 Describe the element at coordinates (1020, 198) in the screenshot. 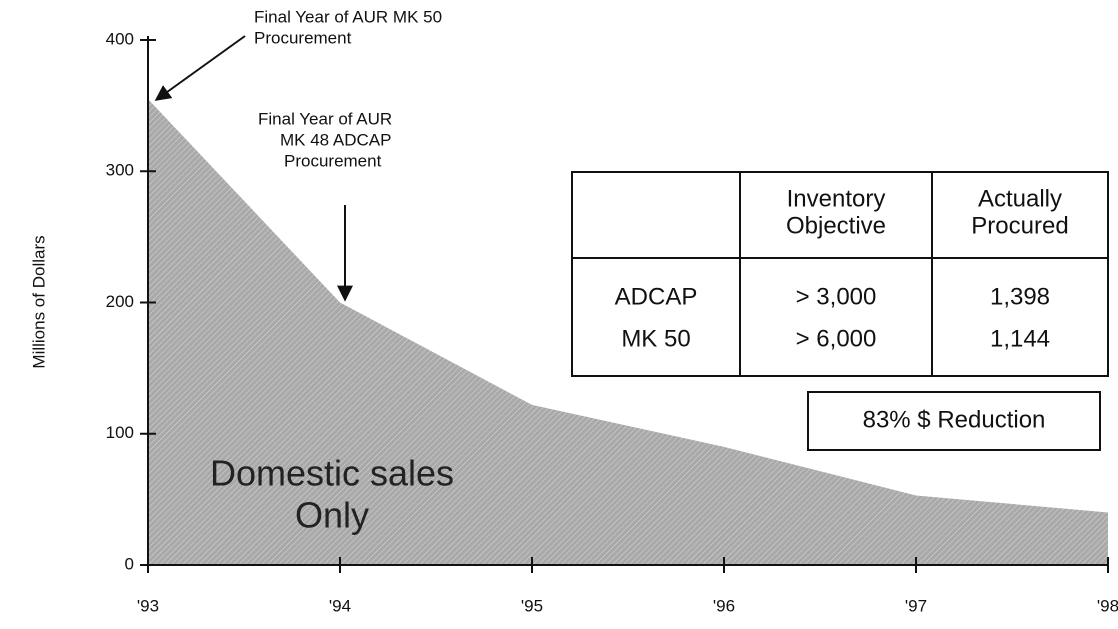

I see `table-header: Actually` at that location.